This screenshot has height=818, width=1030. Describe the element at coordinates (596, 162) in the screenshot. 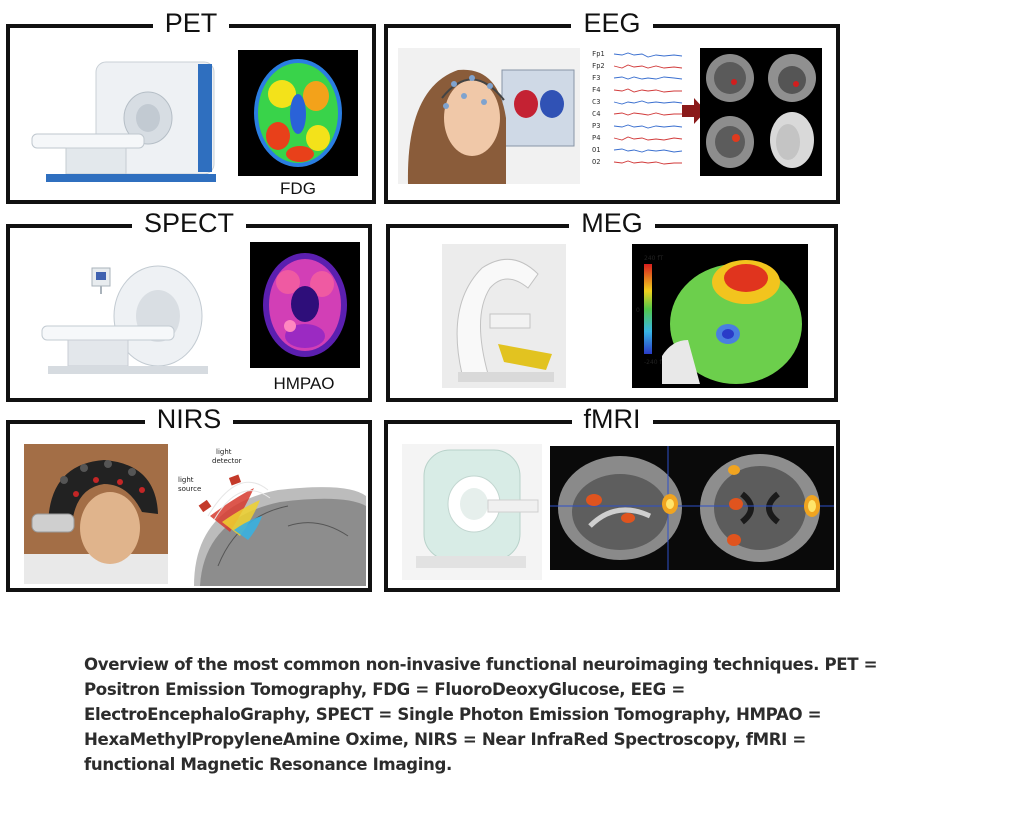

I see `eeg-channel-label: O2` at that location.